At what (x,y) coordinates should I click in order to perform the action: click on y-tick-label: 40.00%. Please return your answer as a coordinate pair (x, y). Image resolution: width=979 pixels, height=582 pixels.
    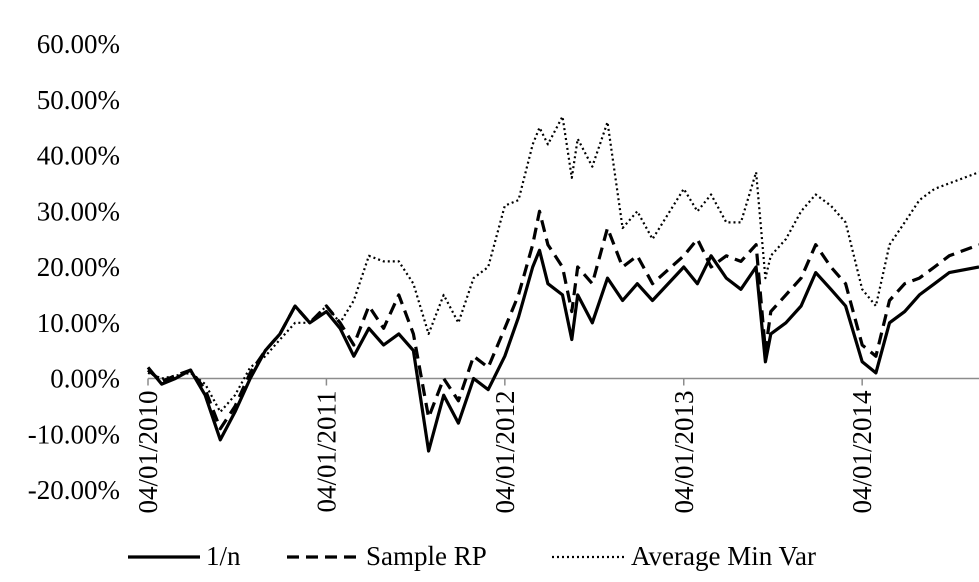
    Looking at the image, I should click on (78, 156).